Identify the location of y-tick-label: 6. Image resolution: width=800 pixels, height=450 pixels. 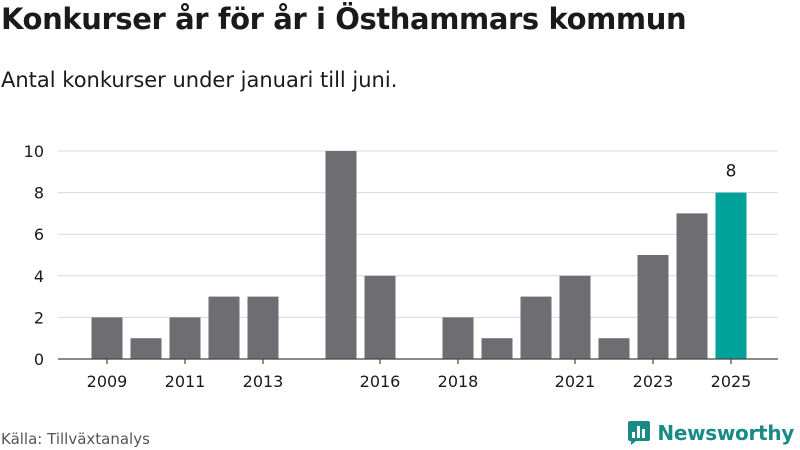
(39, 234).